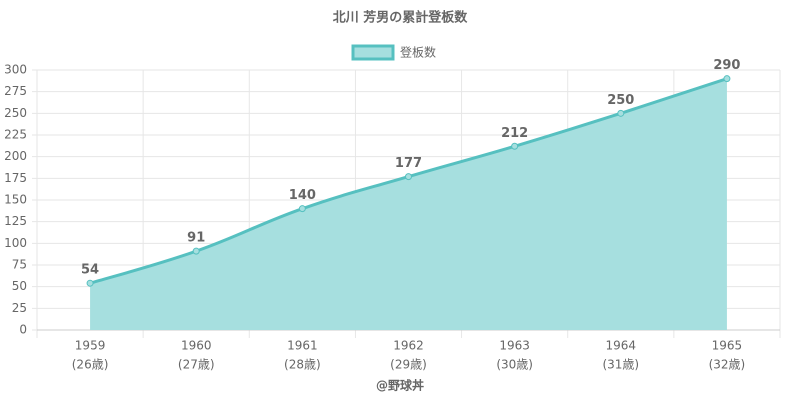  I want to click on x-tick-sublabel: (27歳), so click(196, 365).